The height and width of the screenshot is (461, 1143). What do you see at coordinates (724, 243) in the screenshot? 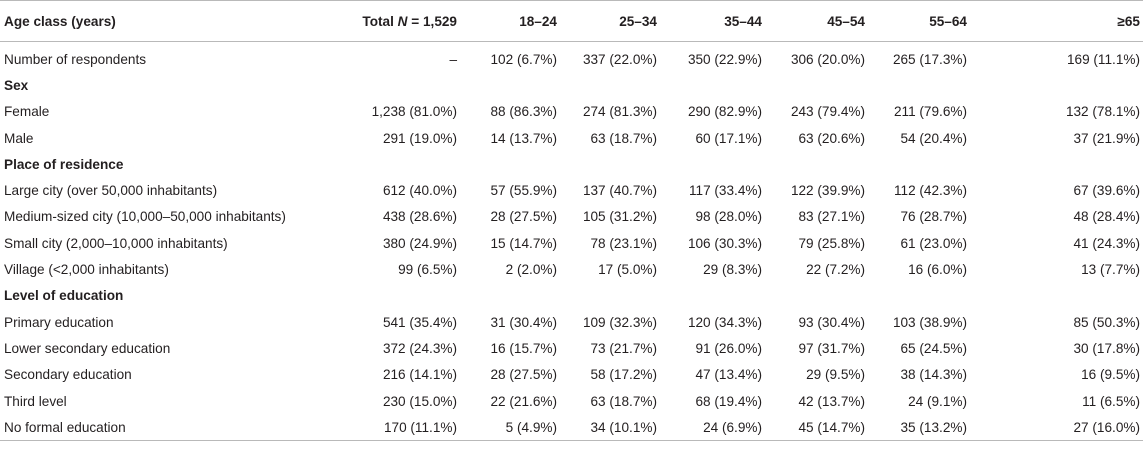
I see `cell: 106 (30.3%)` at bounding box center [724, 243].